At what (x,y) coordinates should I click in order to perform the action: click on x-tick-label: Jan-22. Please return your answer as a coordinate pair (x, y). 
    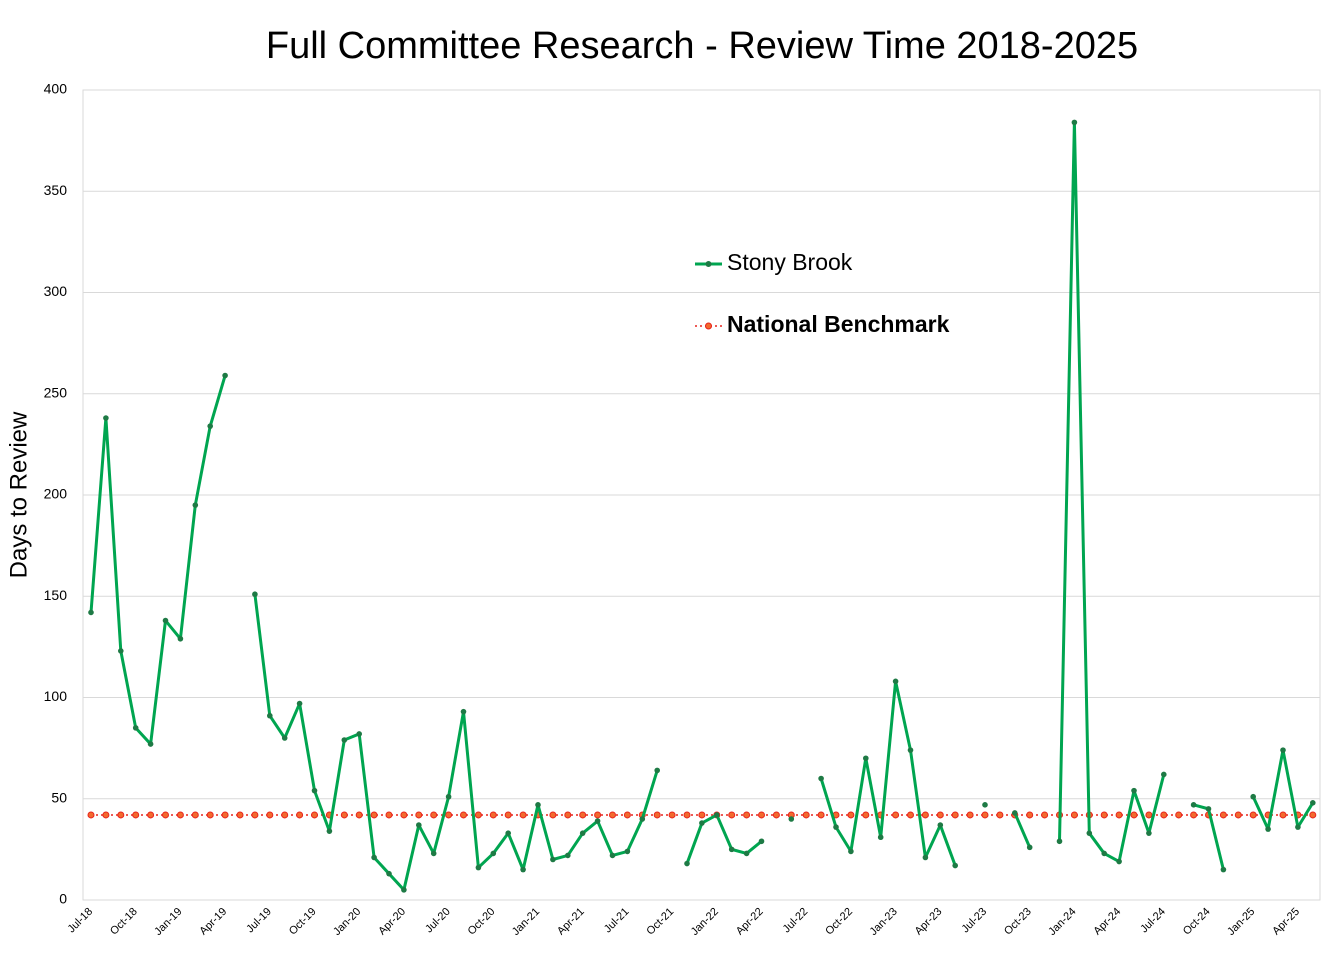
    Looking at the image, I should click on (705, 922).